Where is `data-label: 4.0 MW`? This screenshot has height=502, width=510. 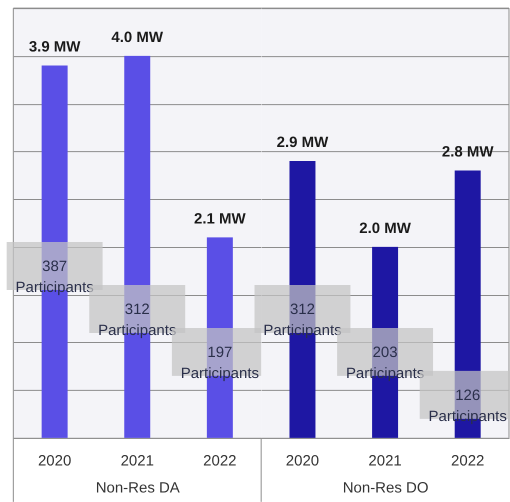
data-label: 4.0 MW is located at coordinates (137, 37).